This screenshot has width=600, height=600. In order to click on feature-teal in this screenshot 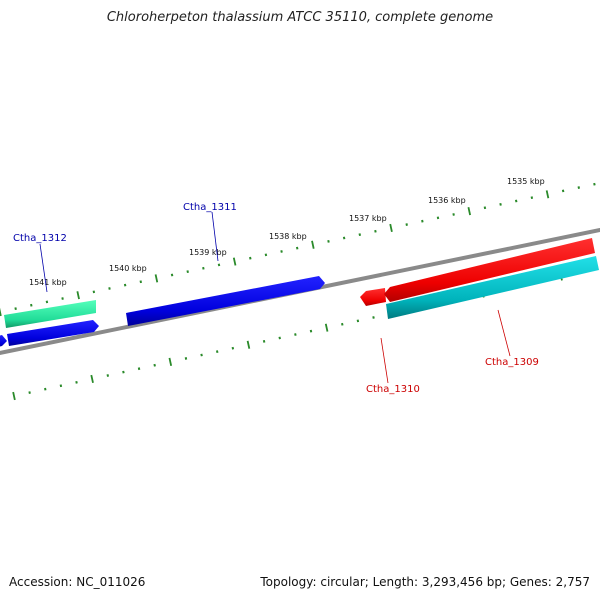, I will do `click(492, 287)`.